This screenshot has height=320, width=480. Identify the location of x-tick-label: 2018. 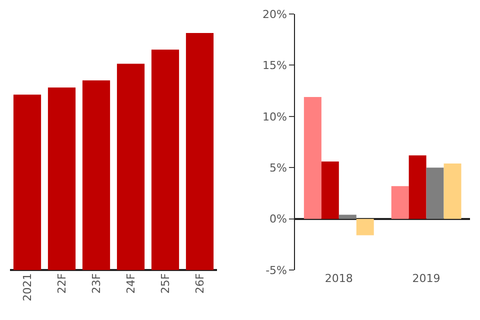
(338, 279).